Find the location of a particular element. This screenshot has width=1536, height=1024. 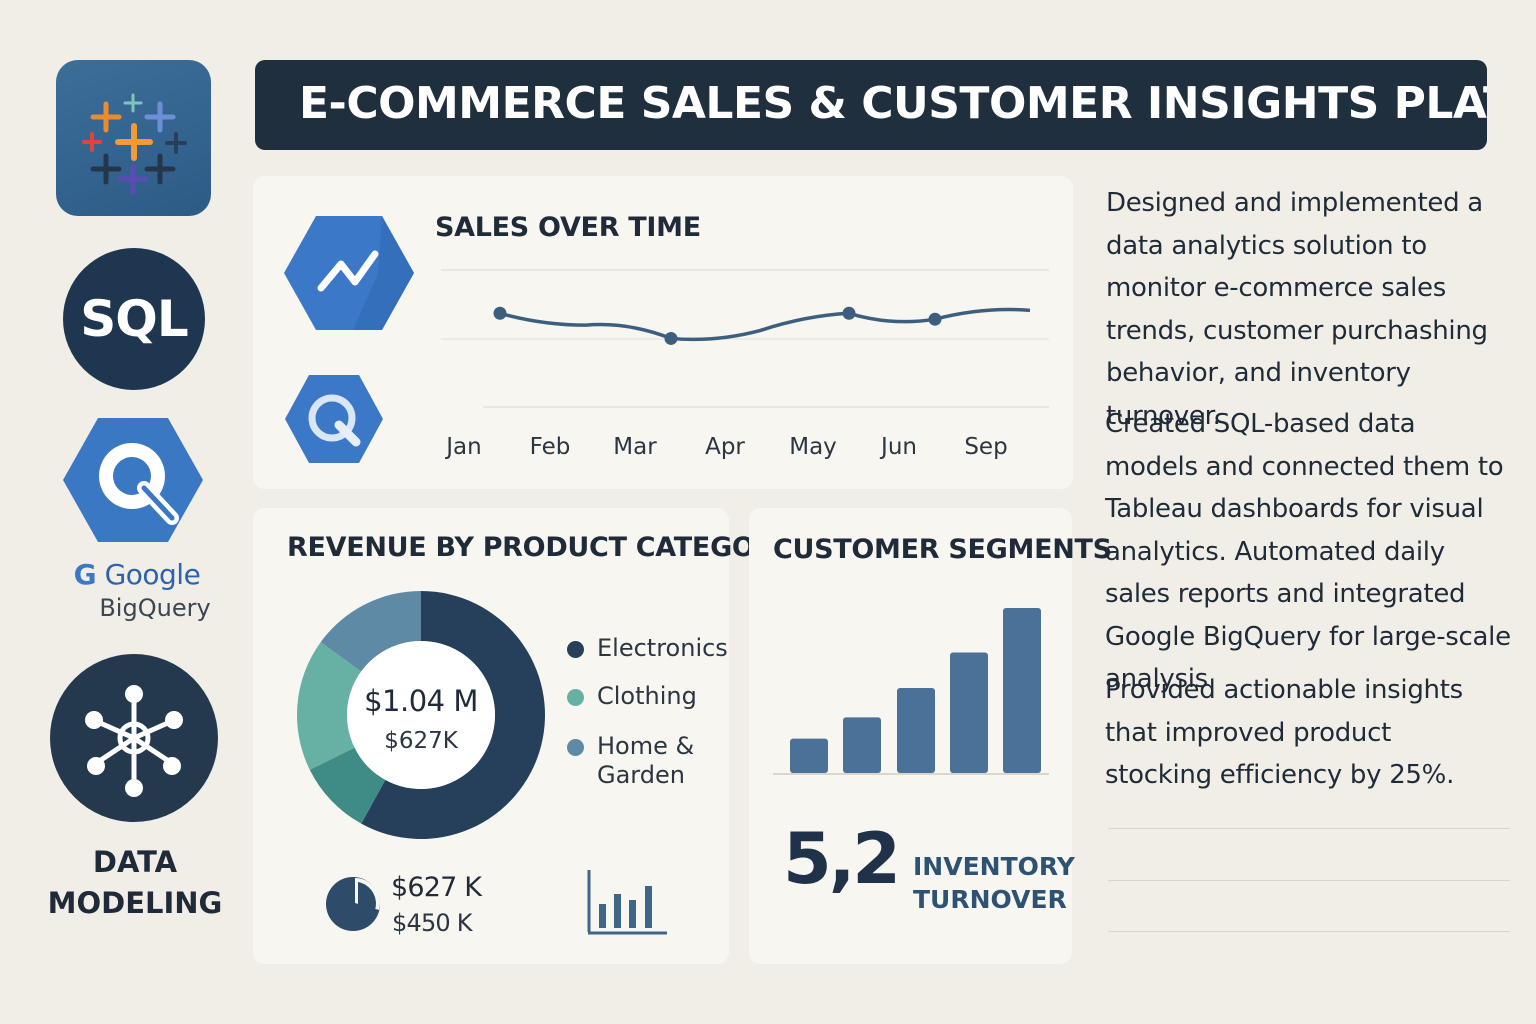

sales-x-tick-label: Feb is located at coordinates (550, 447).